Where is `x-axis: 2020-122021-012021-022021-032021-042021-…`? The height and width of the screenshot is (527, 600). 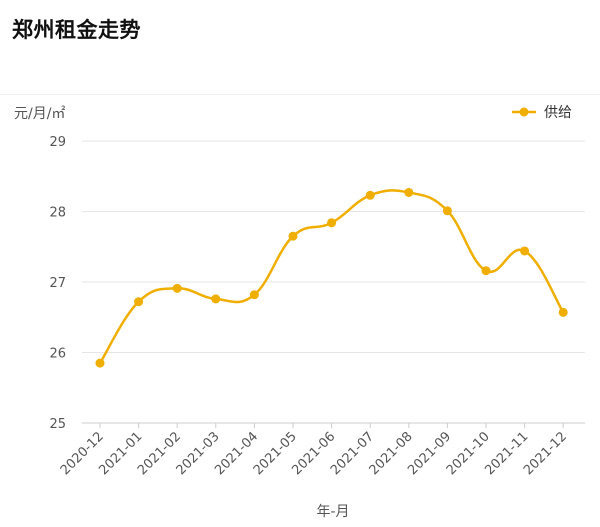
x-axis: 2020-122021-012021-022021-032021-042021-… is located at coordinates (314, 450).